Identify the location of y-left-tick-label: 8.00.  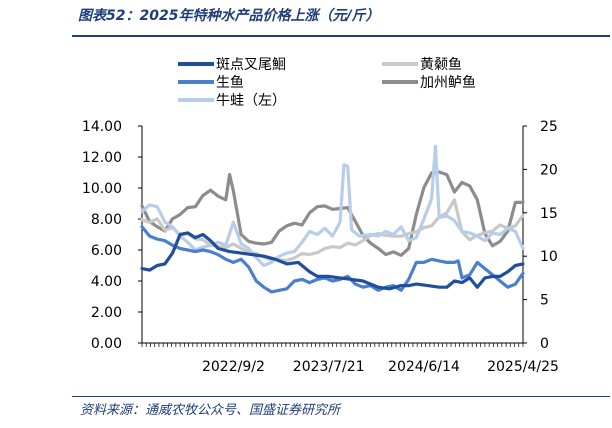
(106, 220).